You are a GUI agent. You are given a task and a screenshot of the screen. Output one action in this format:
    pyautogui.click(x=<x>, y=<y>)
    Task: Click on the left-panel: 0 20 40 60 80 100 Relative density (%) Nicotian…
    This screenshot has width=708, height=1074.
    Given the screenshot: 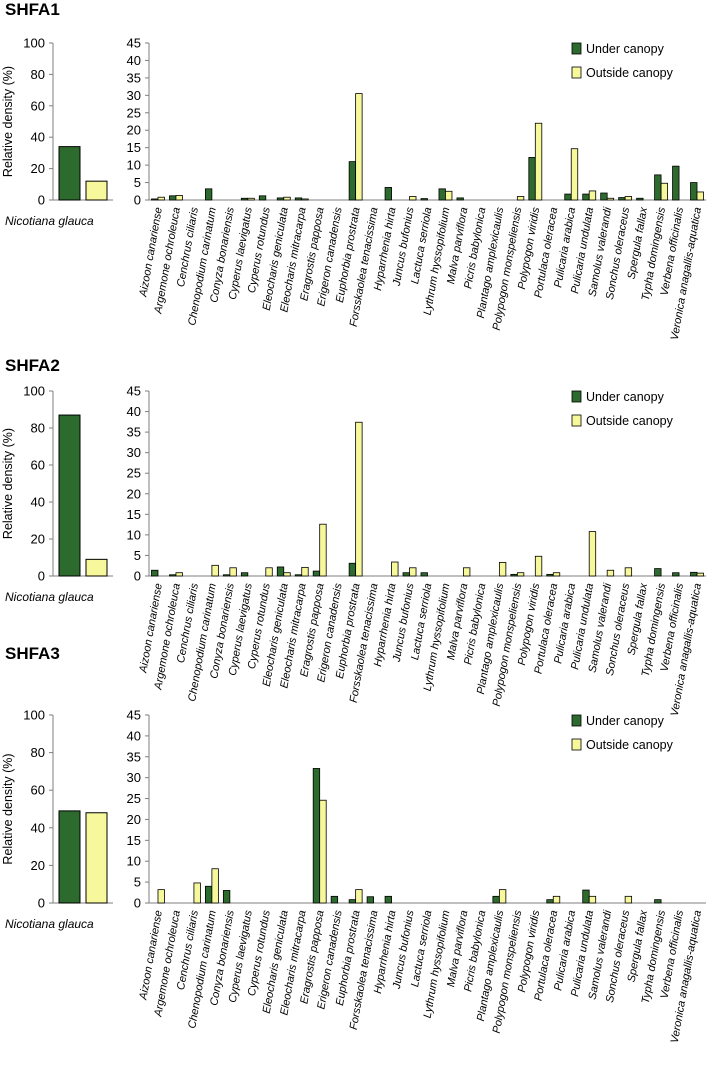 What is the action you would take?
    pyautogui.click(x=57, y=132)
    